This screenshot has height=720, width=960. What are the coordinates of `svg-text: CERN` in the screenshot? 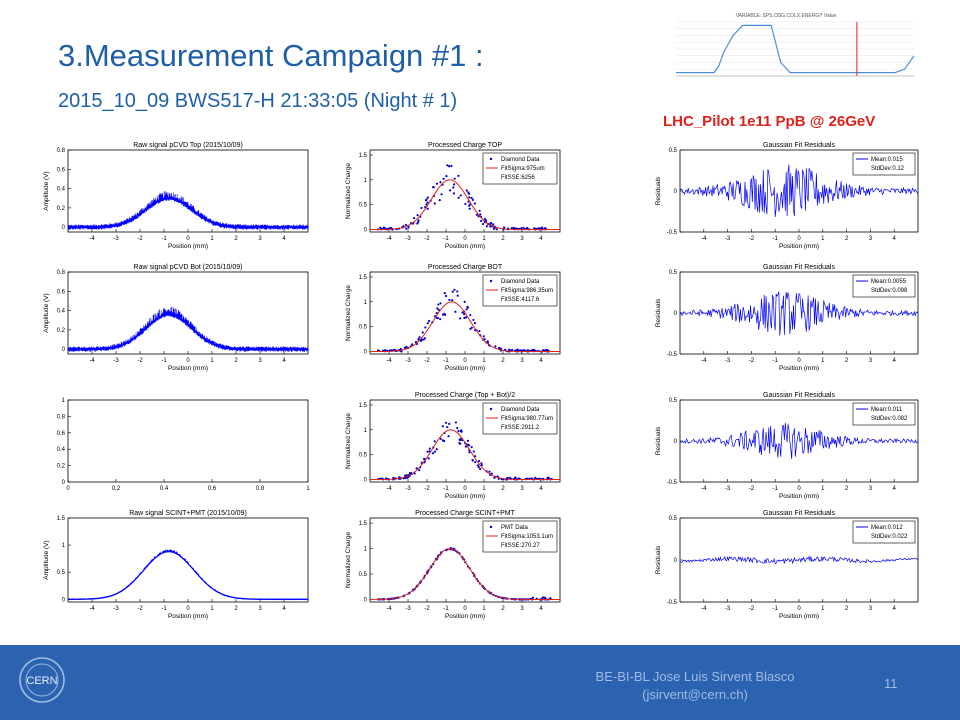 It's located at (41, 681).